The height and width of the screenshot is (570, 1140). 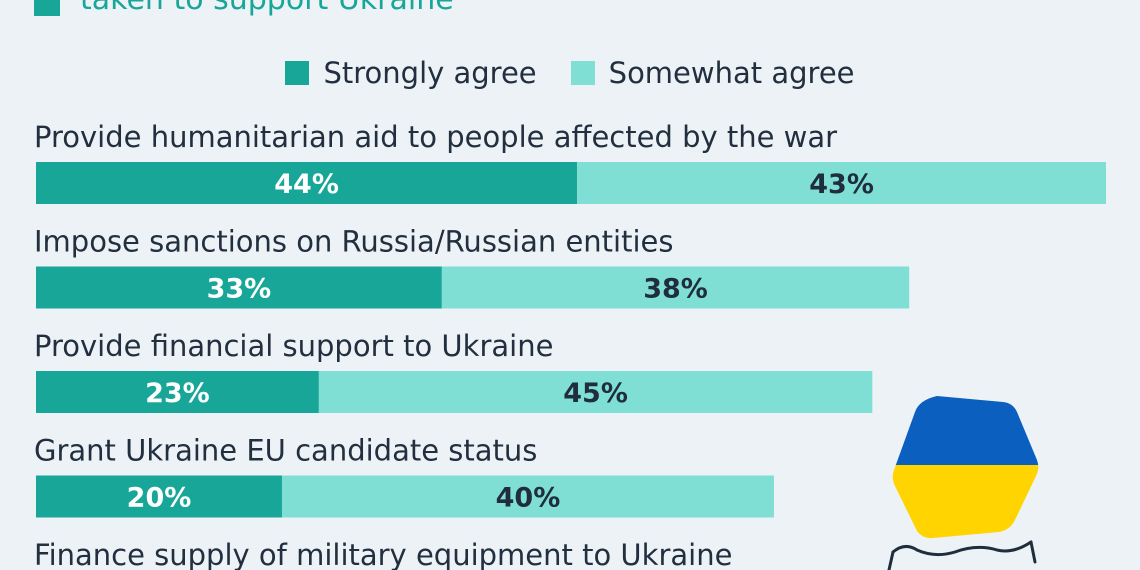 I want to click on legend-item-somewhat-agree: Somewhat agree, so click(x=712, y=73).